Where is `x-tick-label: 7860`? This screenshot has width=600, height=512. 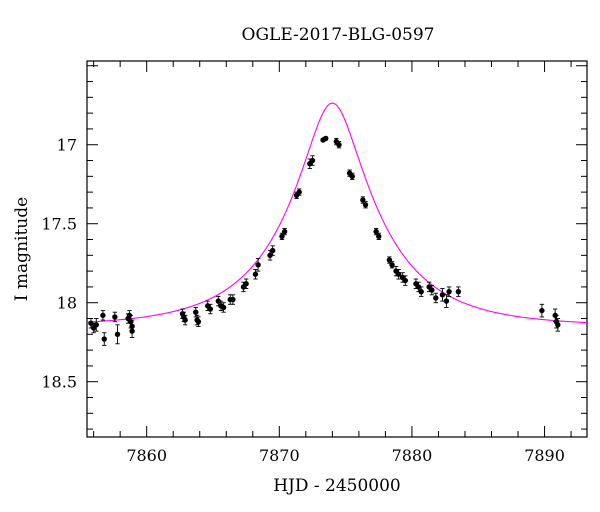
x-tick-label: 7860 is located at coordinates (146, 455).